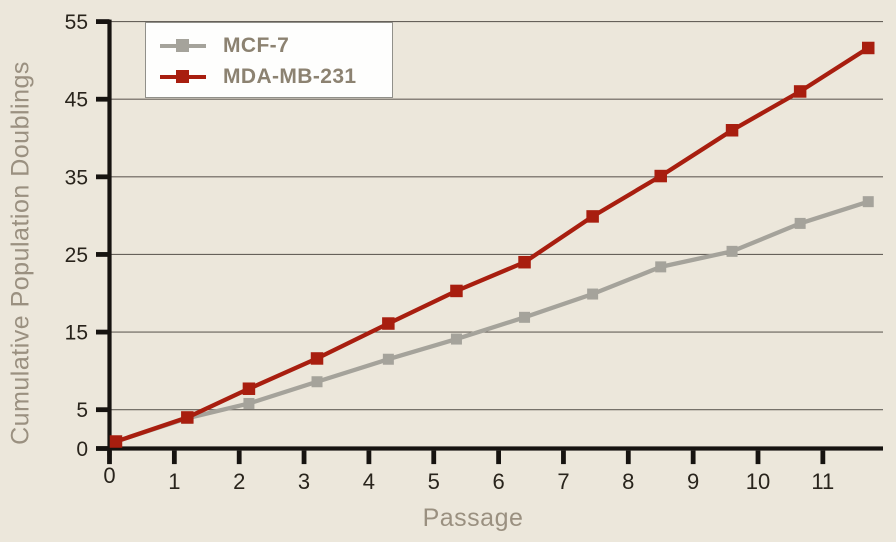  I want to click on y-tick-label-45: 45, so click(76, 100).